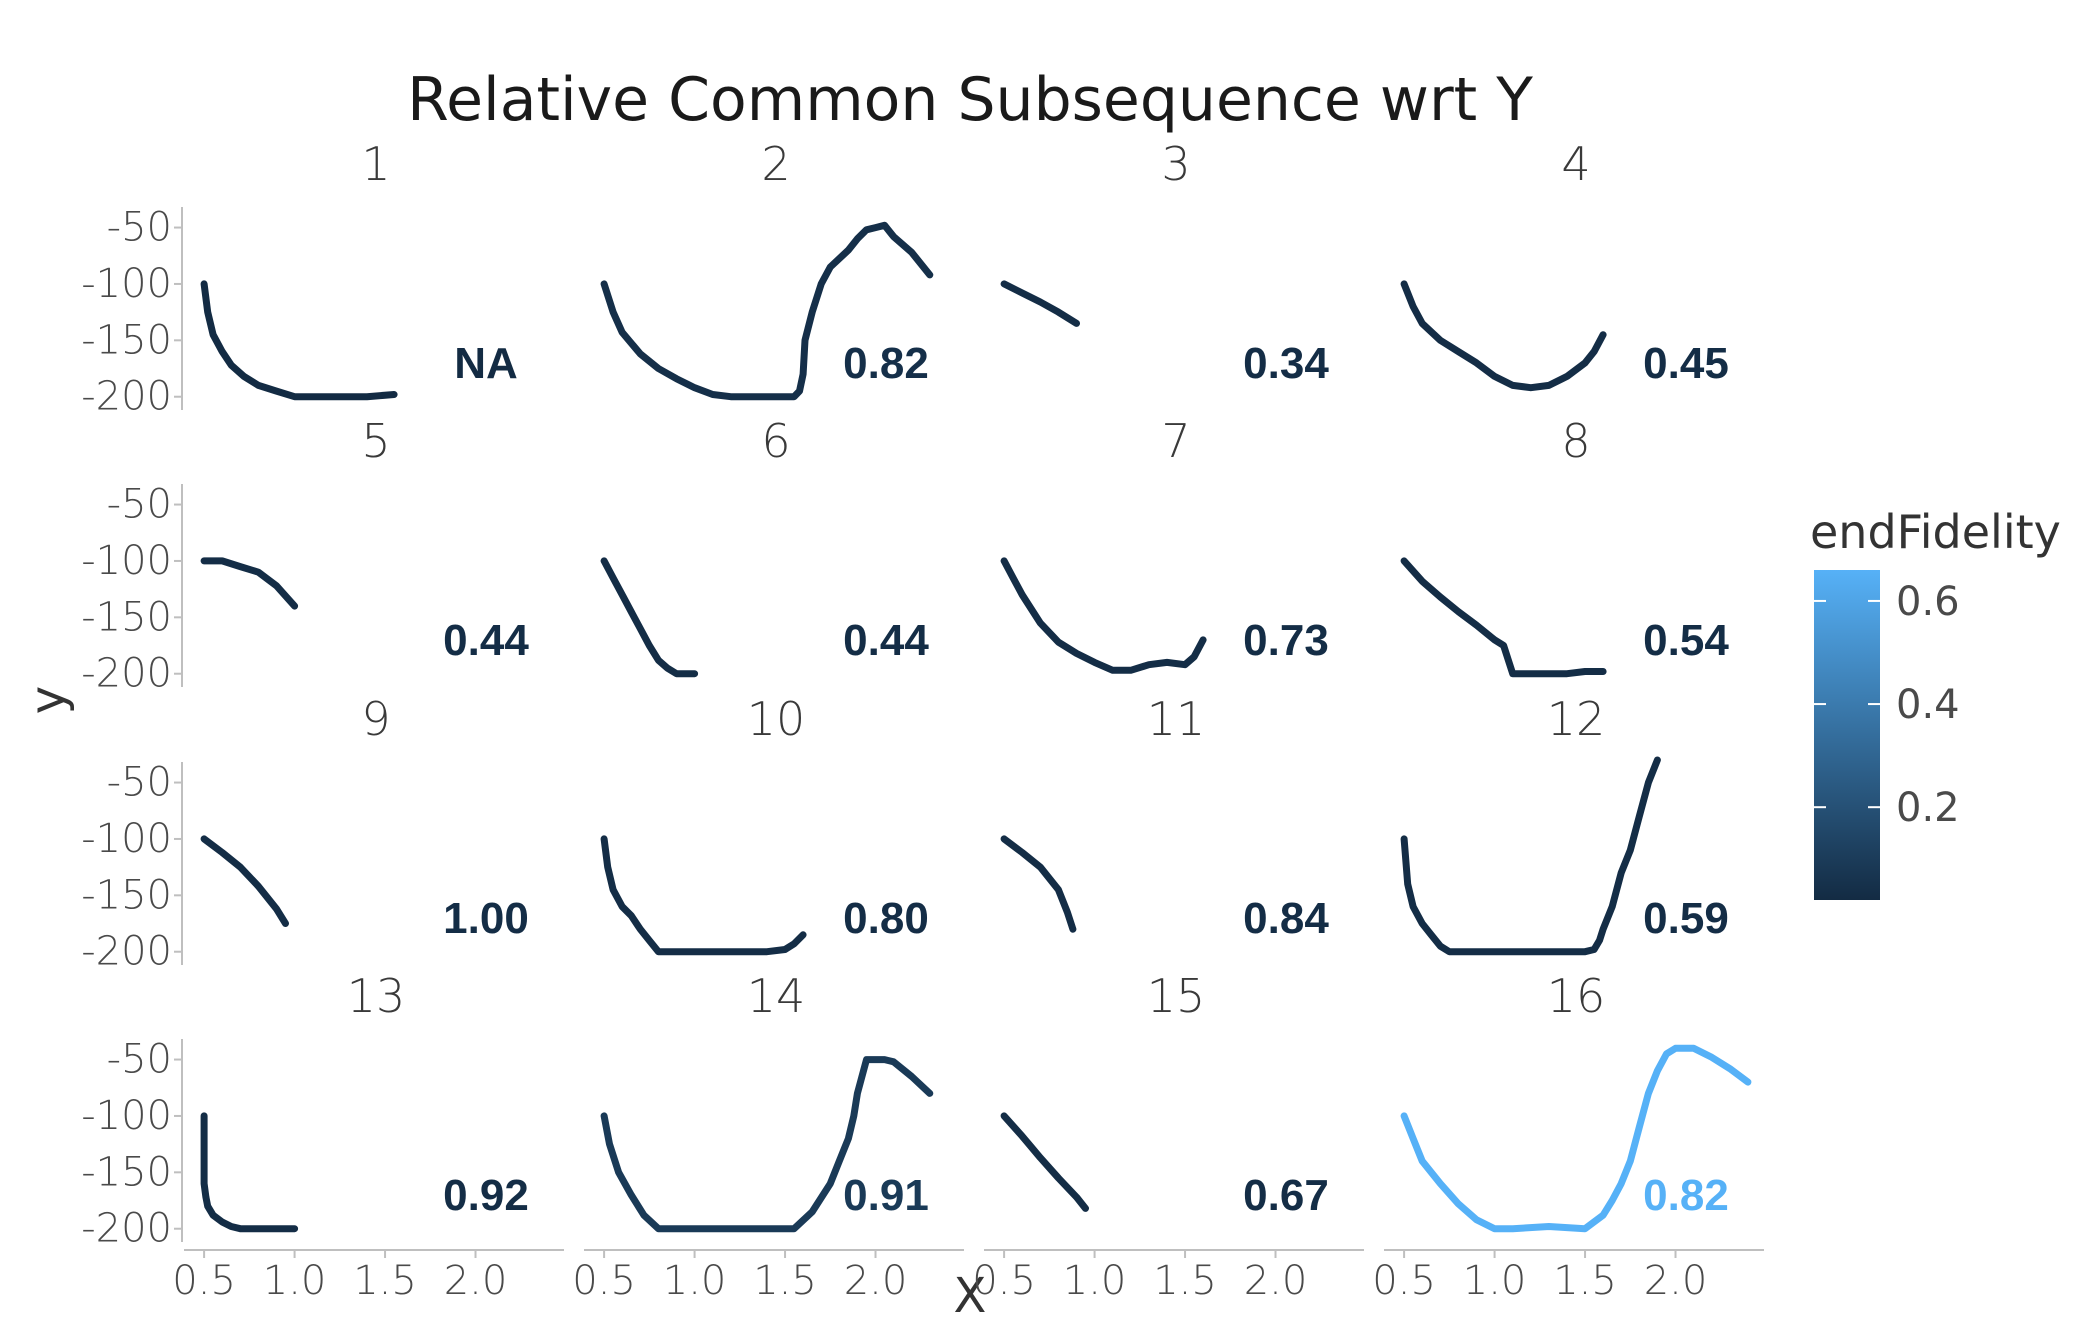 The height and width of the screenshot is (1333, 2100). I want to click on panel-13-series-line, so click(249, 1172).